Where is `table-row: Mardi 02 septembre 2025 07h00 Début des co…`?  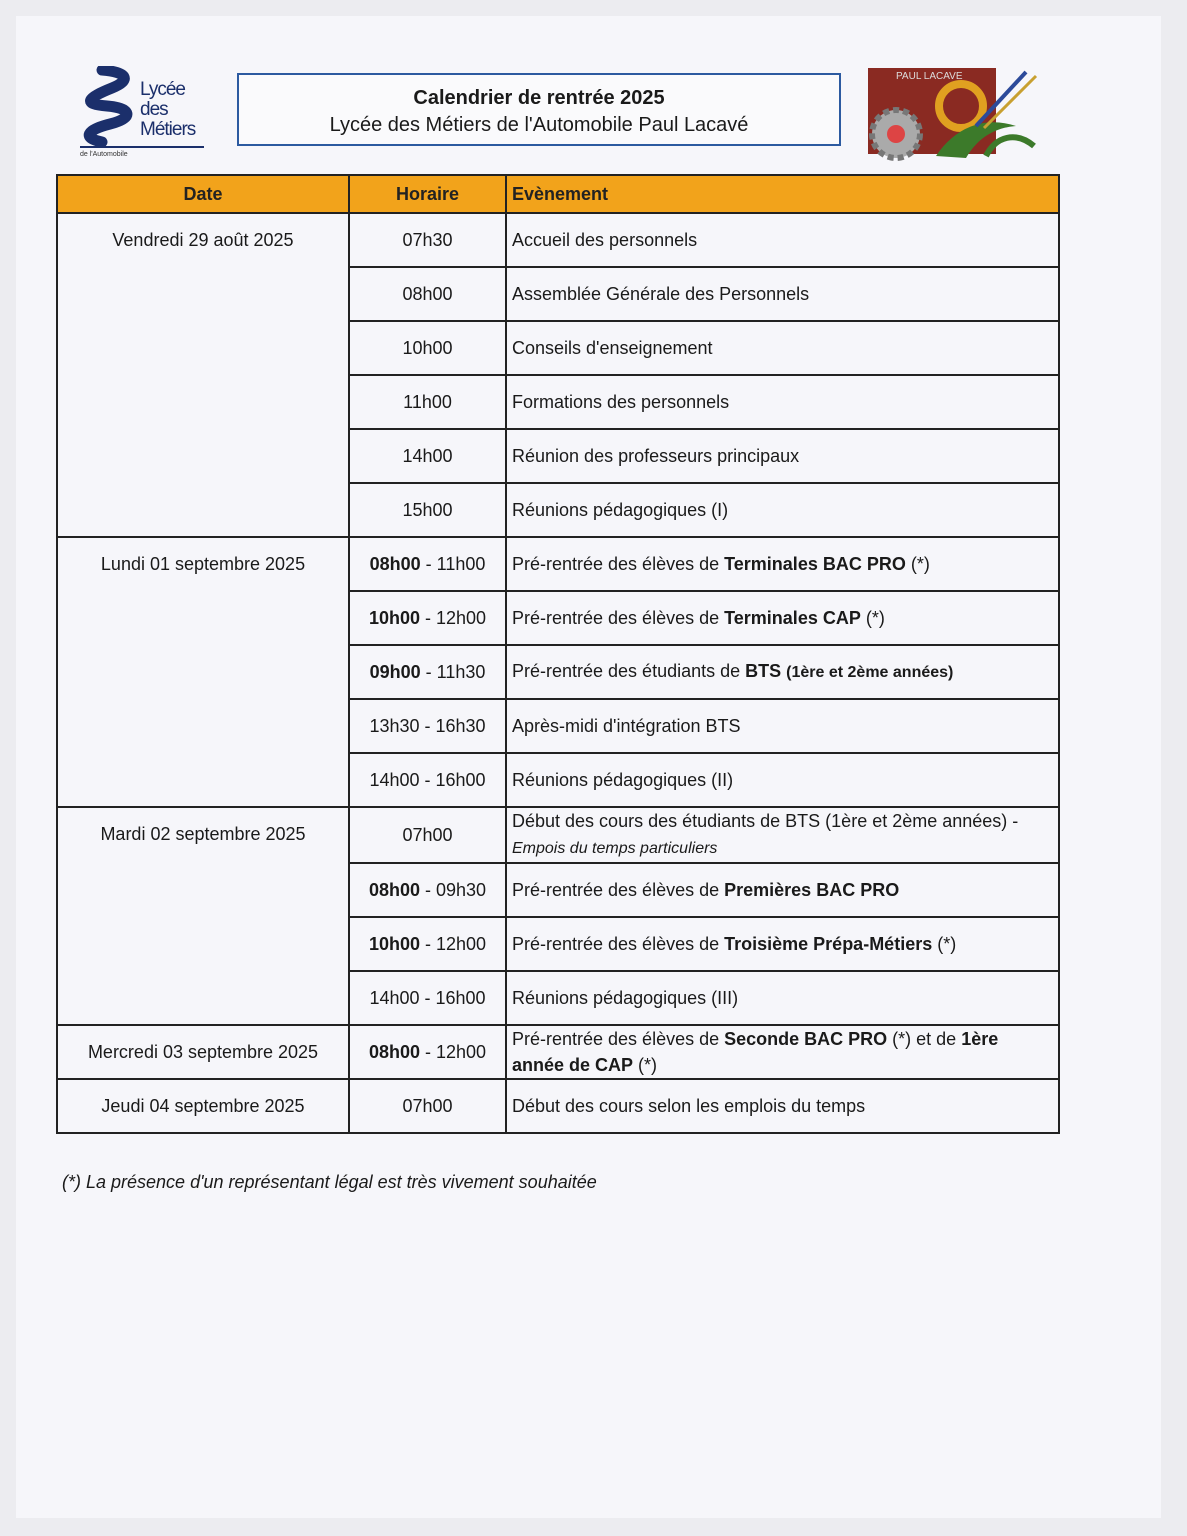
table-row: Mardi 02 septembre 2025 07h00 Début des co… is located at coordinates (558, 916).